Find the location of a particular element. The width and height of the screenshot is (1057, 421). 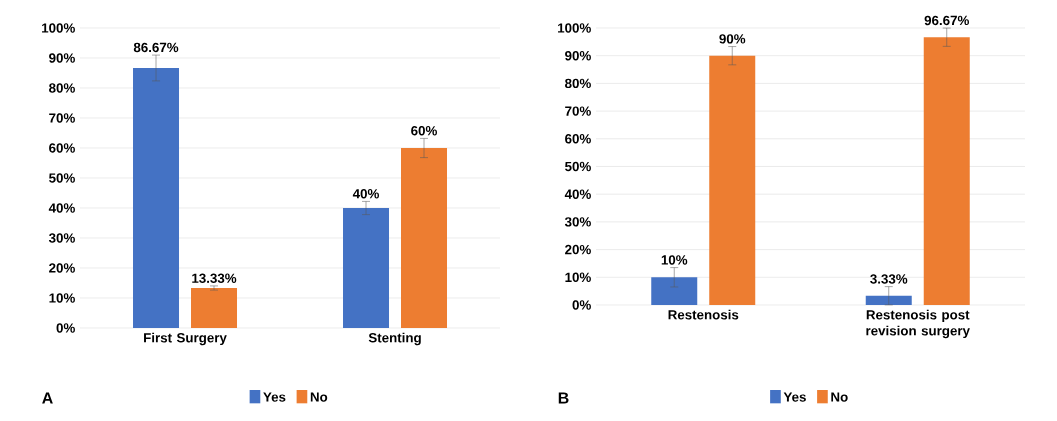

data-label: 96.67% is located at coordinates (946, 20).